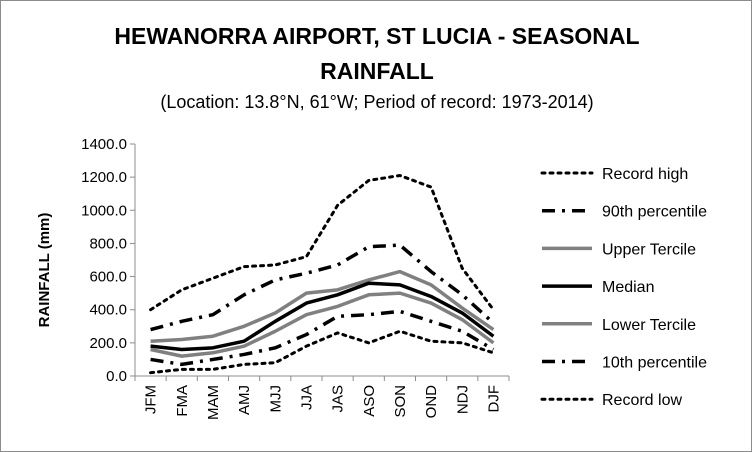  What do you see at coordinates (104, 210) in the screenshot?
I see `y-tick-label: 1000.0` at bounding box center [104, 210].